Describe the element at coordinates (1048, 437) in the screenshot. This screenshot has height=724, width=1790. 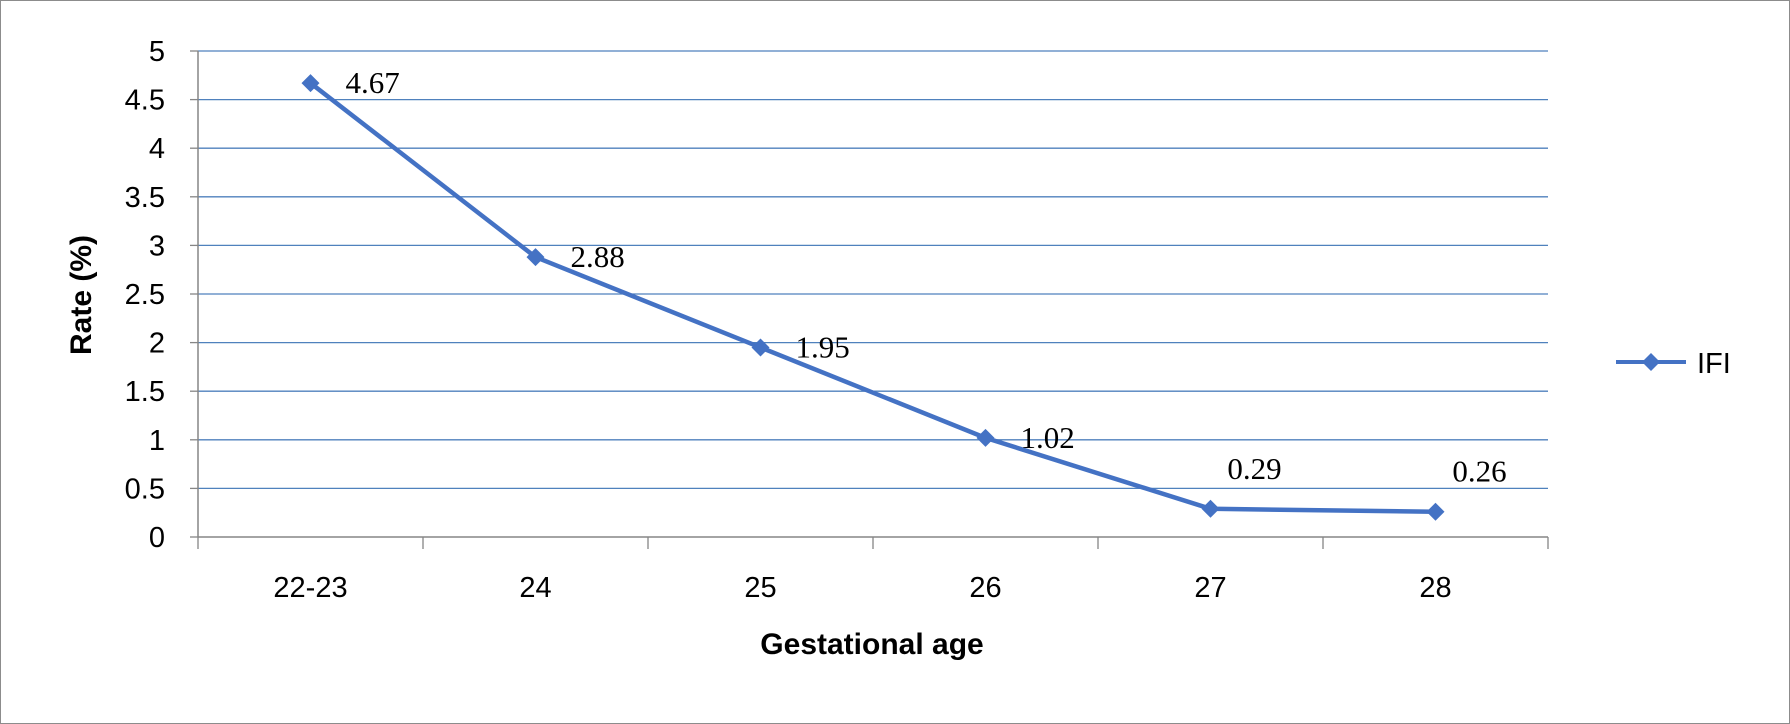
I see `data-label: 1.02` at that location.